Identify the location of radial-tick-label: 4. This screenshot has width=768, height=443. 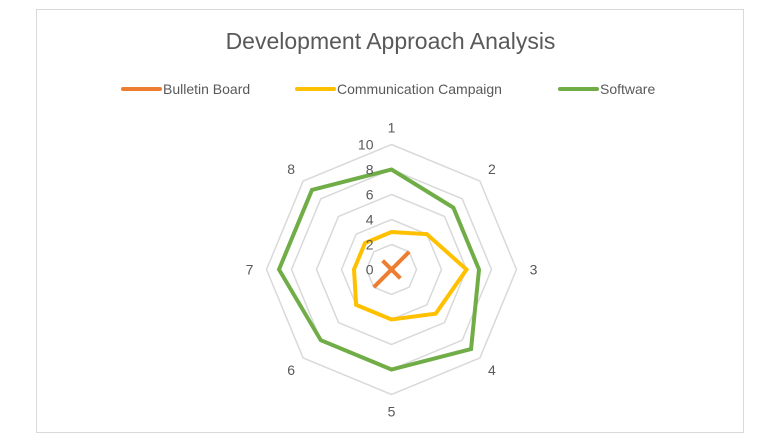
(370, 220).